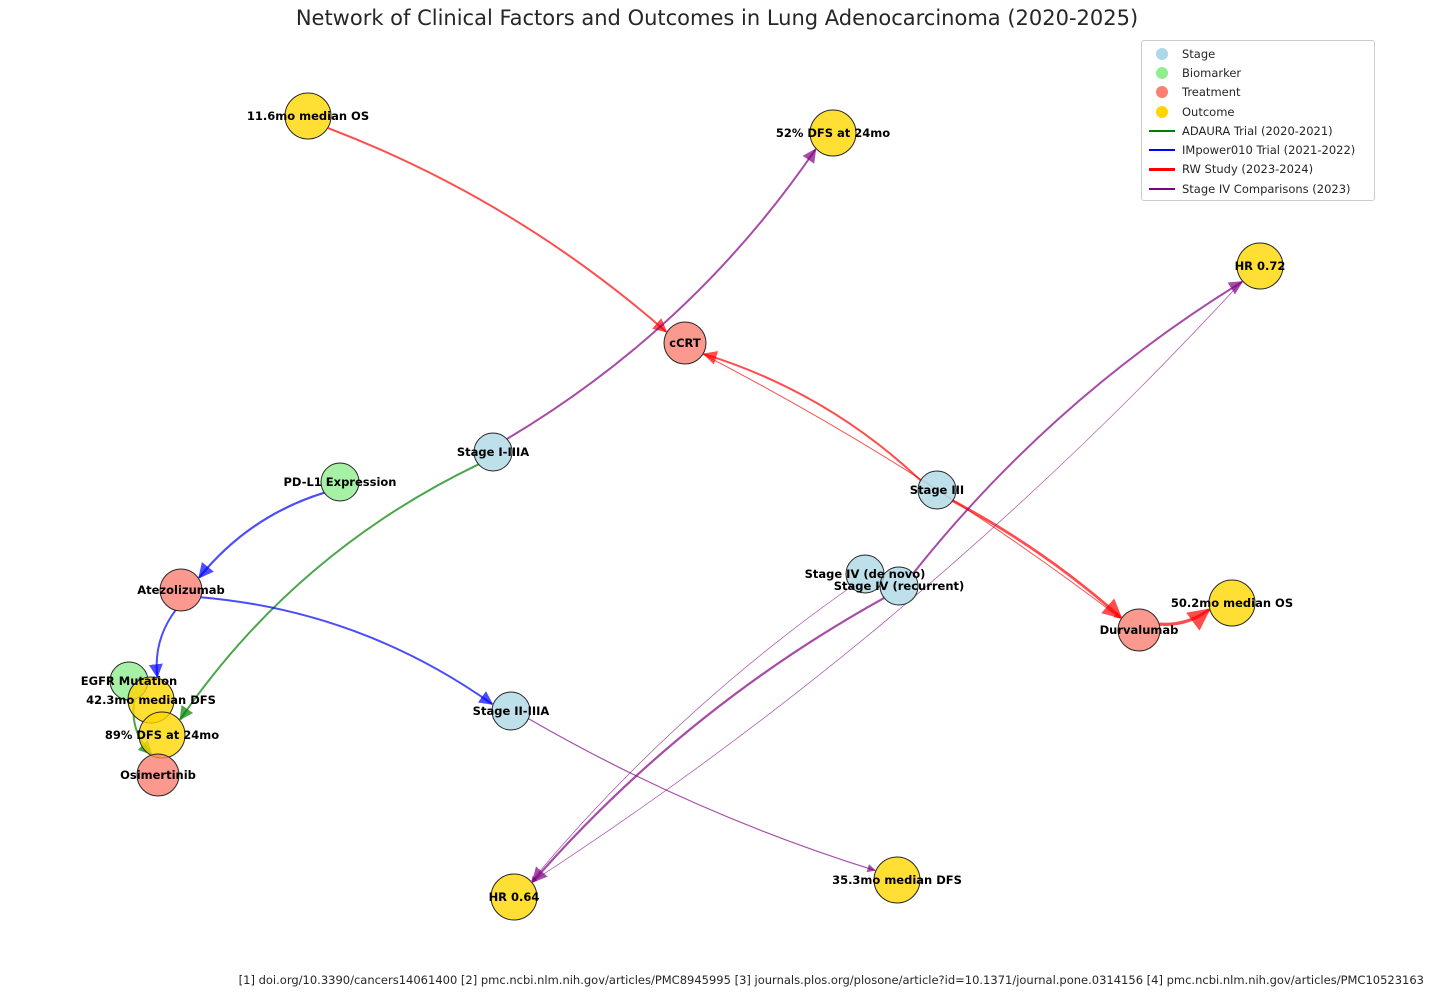 This screenshot has height=997, width=1434. I want to click on node-label-atezolizumab: Atezolizumab, so click(181, 590).